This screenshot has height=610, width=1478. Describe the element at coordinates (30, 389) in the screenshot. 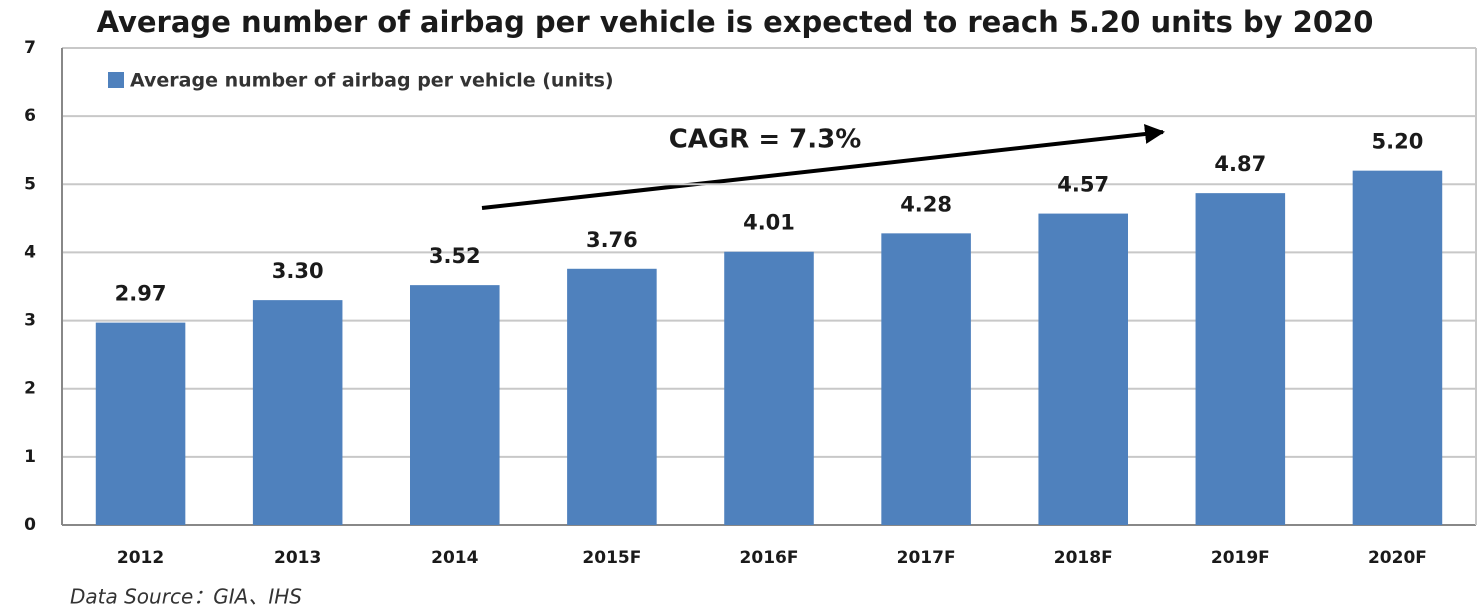

I see `y-tick-label: 2` at that location.